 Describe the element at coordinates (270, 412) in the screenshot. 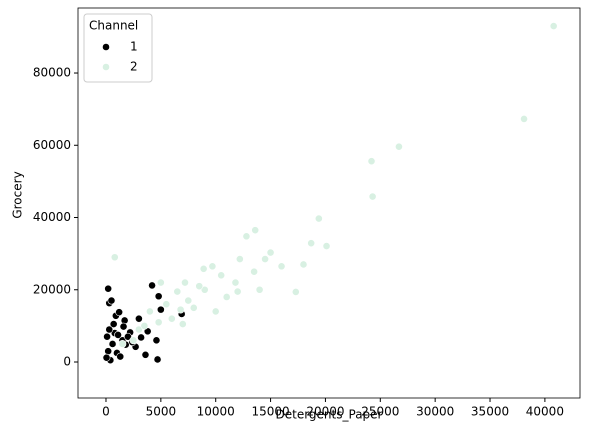

I see `x-tick-label: 15000` at that location.